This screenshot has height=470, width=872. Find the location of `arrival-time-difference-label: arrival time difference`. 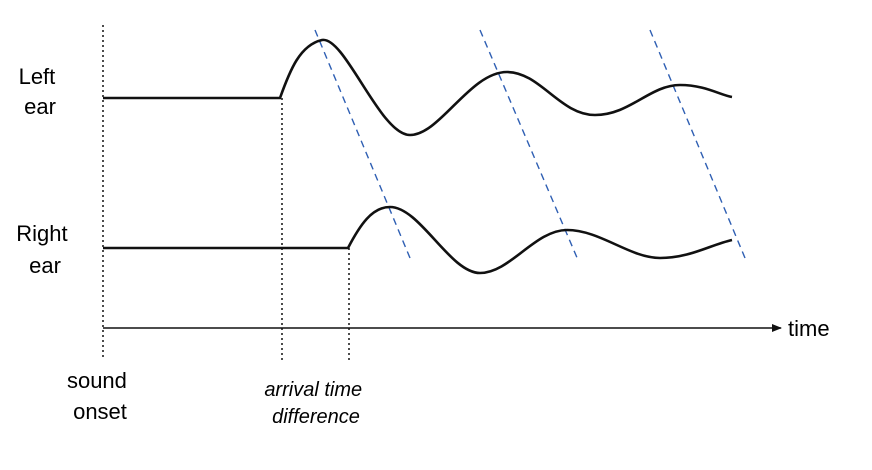

arrival-time-difference-label: arrival time difference is located at coordinates (315, 403).